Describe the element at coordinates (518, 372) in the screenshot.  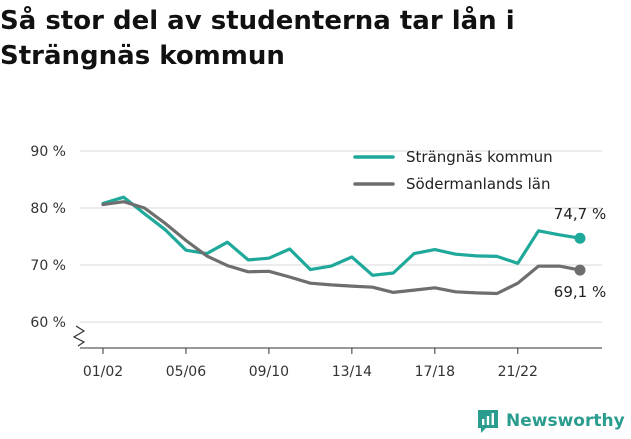
I see `x-tick-label: 21/22` at that location.